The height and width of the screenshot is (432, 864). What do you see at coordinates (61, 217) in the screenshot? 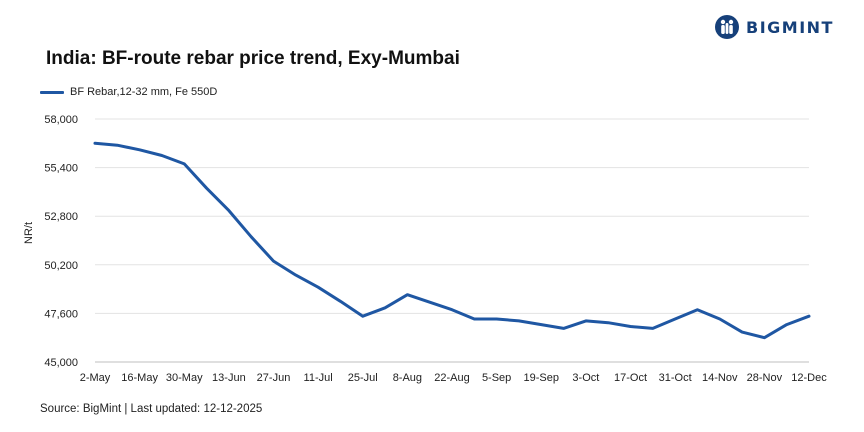
I see `y-tick-label: 52,800` at bounding box center [61, 217].